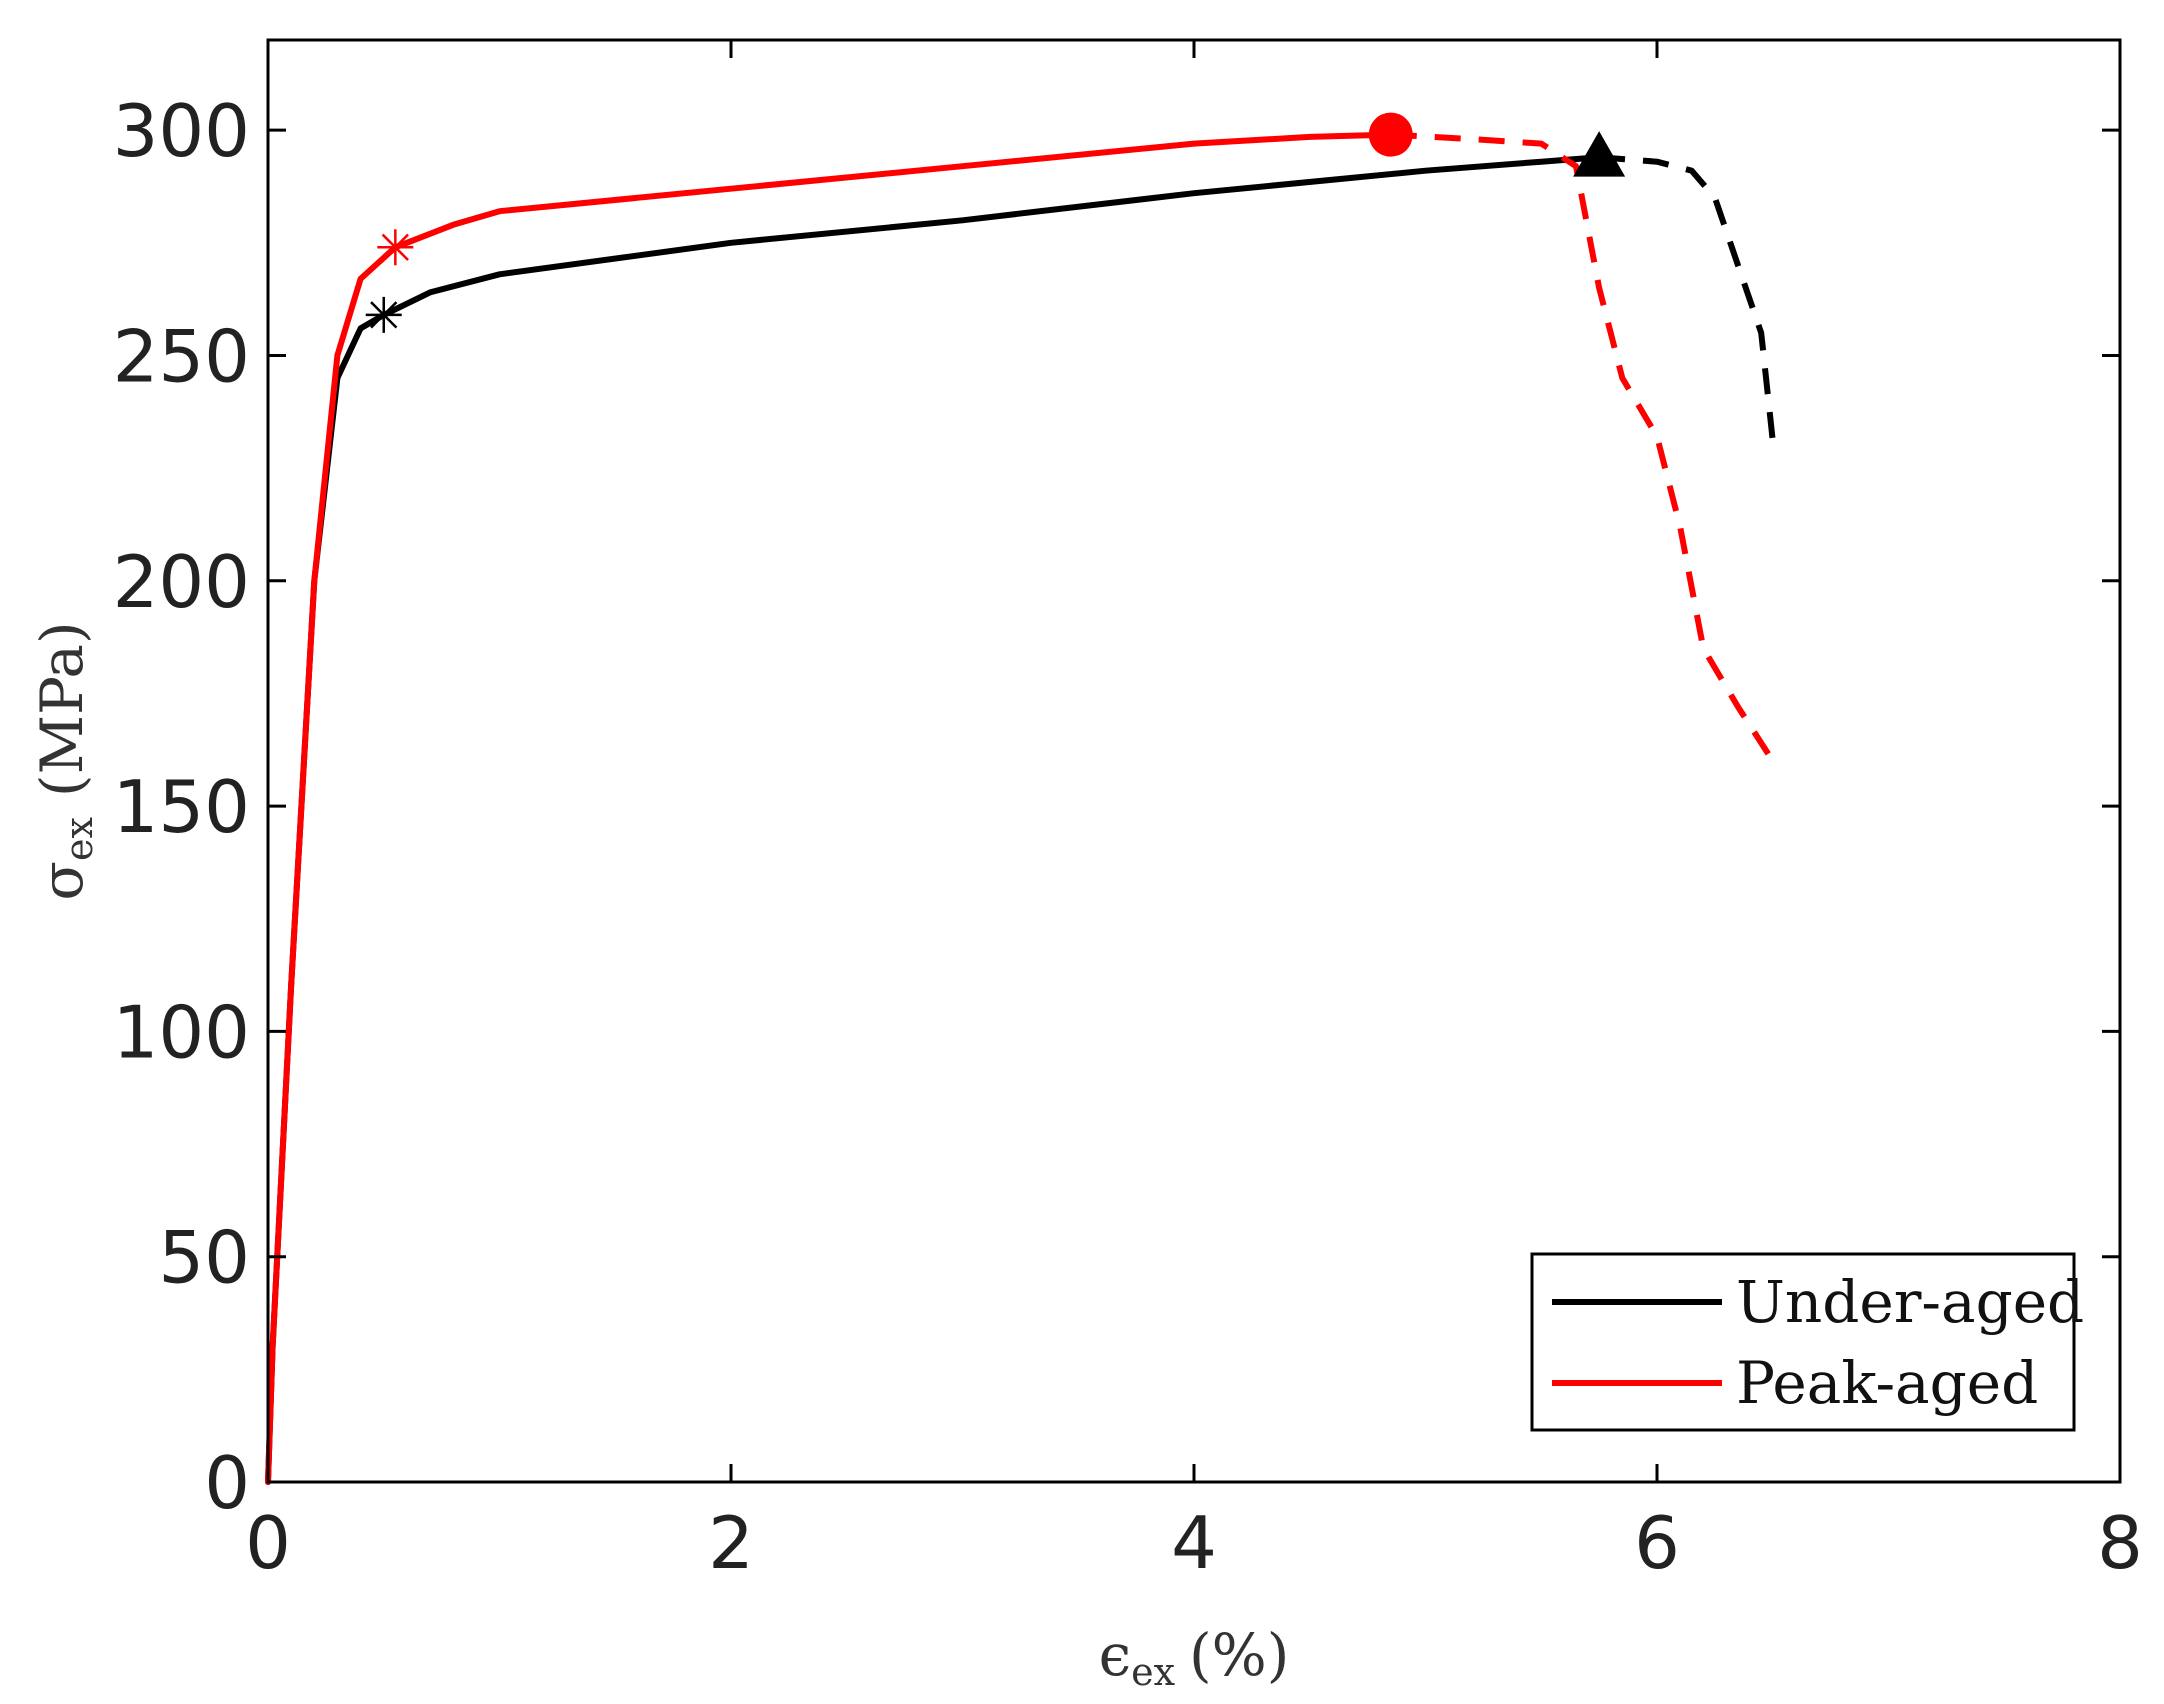 This screenshot has height=1704, width=2164. I want to click on marker-layer, so click(995, 222).